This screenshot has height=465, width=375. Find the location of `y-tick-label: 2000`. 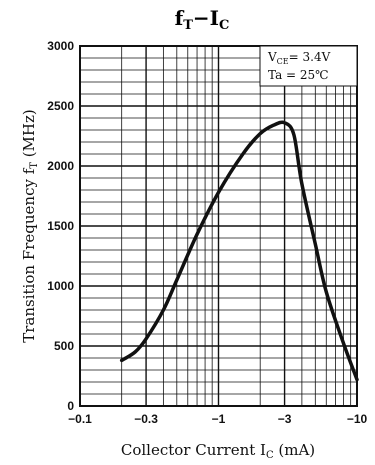

y-tick-label: 2000 is located at coordinates (60, 166).